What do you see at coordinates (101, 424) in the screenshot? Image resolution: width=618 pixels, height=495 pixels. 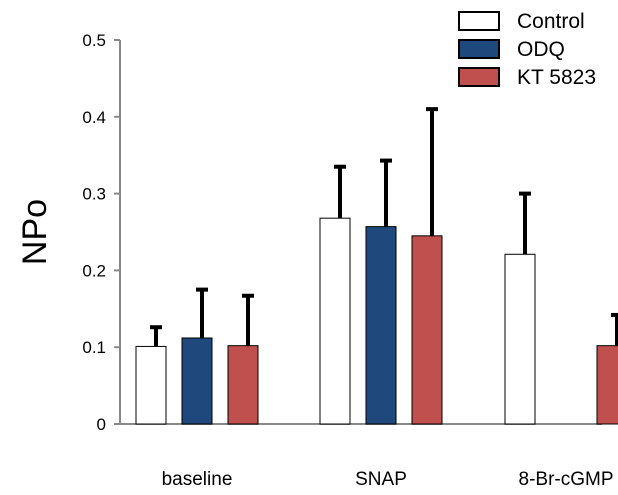 I see `y-tick-label: 0` at bounding box center [101, 424].